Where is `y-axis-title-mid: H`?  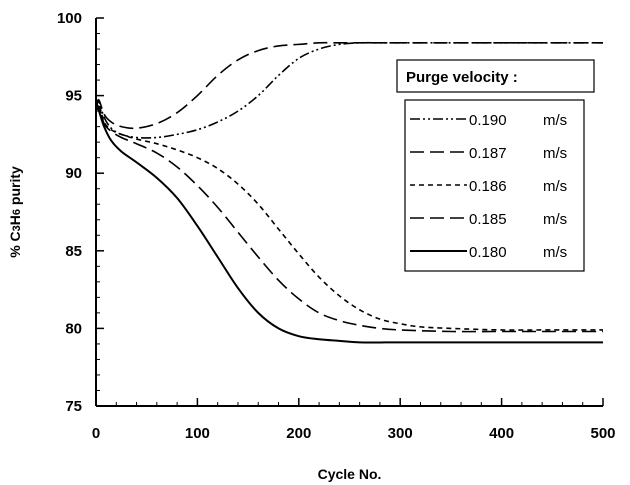 y-axis-title-mid: H is located at coordinates (15, 220).